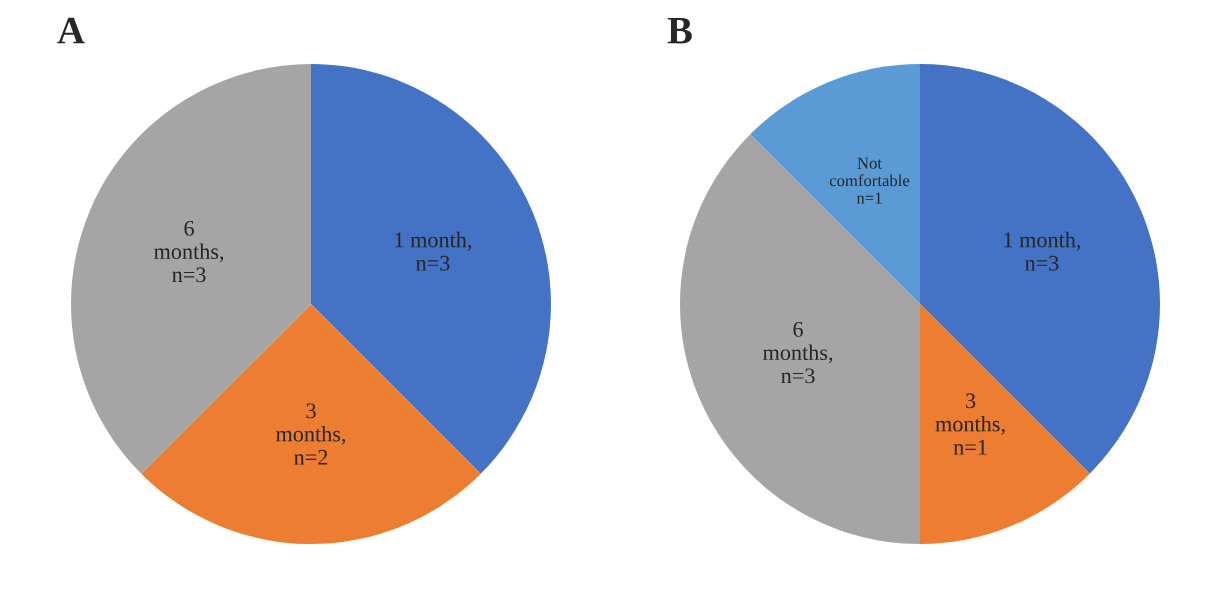  Describe the element at coordinates (310, 434) in the screenshot. I see `slice-label: 3 months, n=2` at that location.